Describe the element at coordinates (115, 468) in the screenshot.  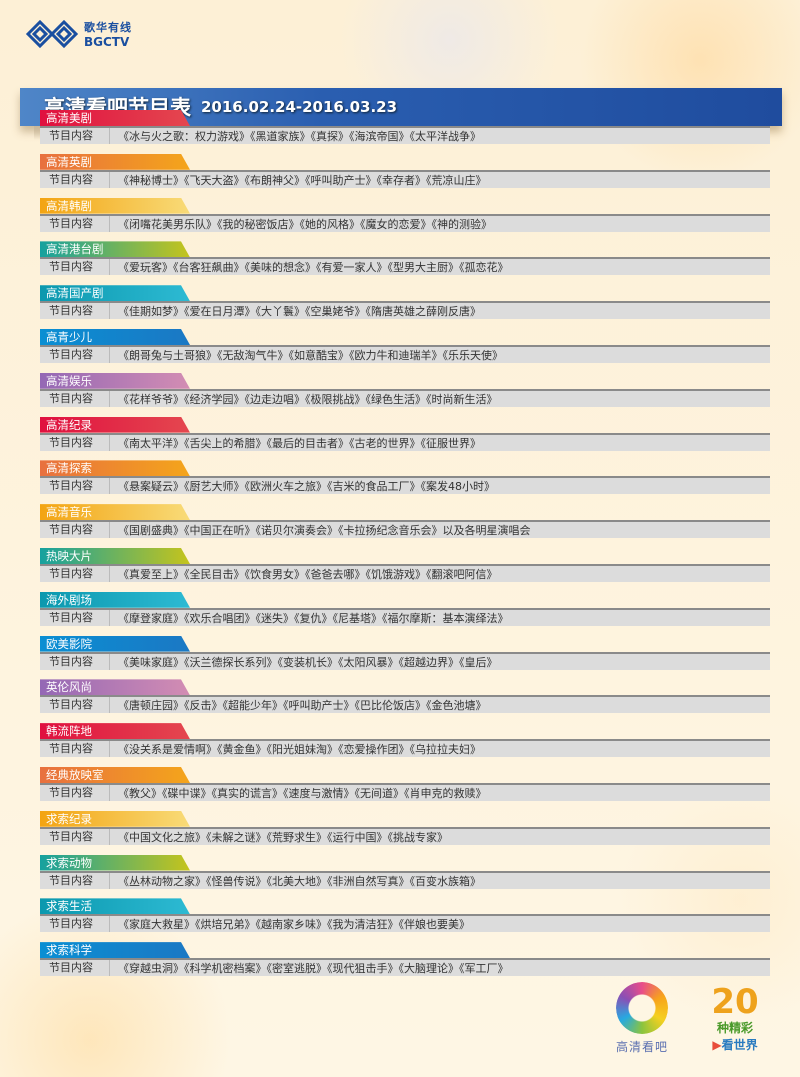
I see `section-tab: 高清探索` at that location.